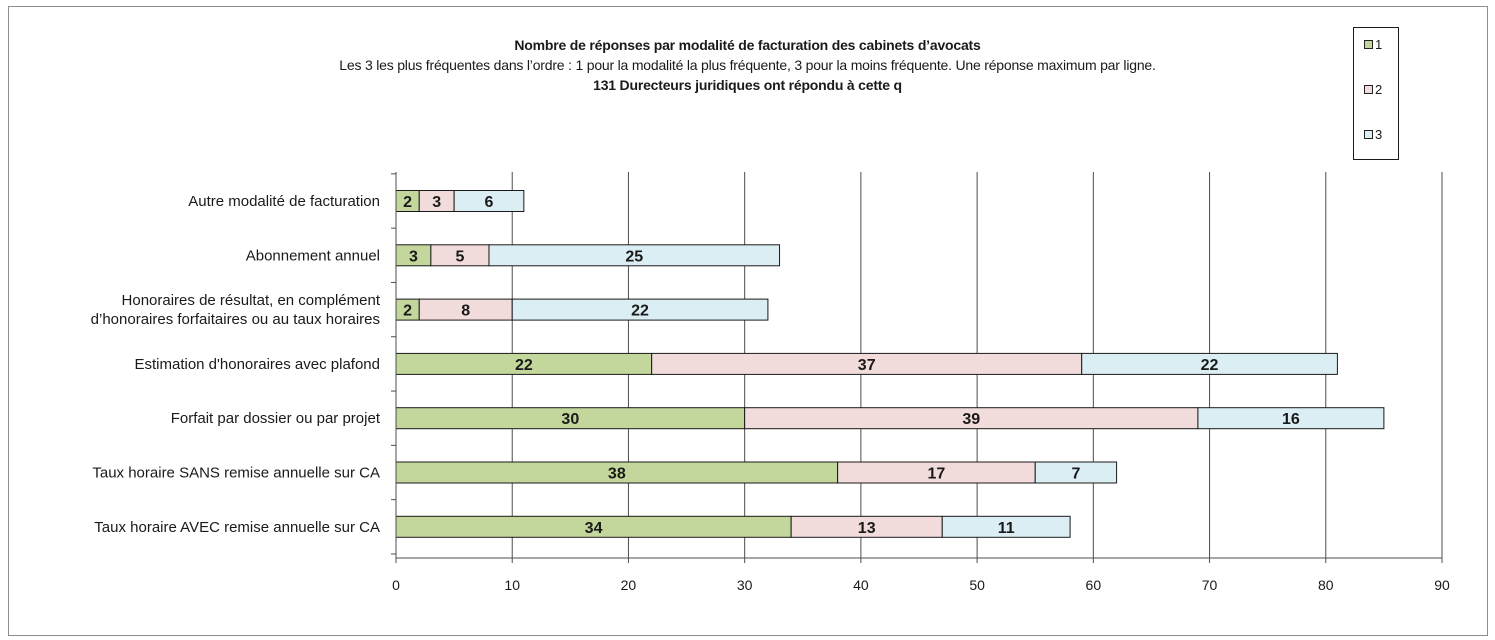 The height and width of the screenshot is (640, 1495). Describe the element at coordinates (237, 527) in the screenshot. I see `category-label-row-7: Taux horaire AVEC remise annuelle sur CA` at that location.